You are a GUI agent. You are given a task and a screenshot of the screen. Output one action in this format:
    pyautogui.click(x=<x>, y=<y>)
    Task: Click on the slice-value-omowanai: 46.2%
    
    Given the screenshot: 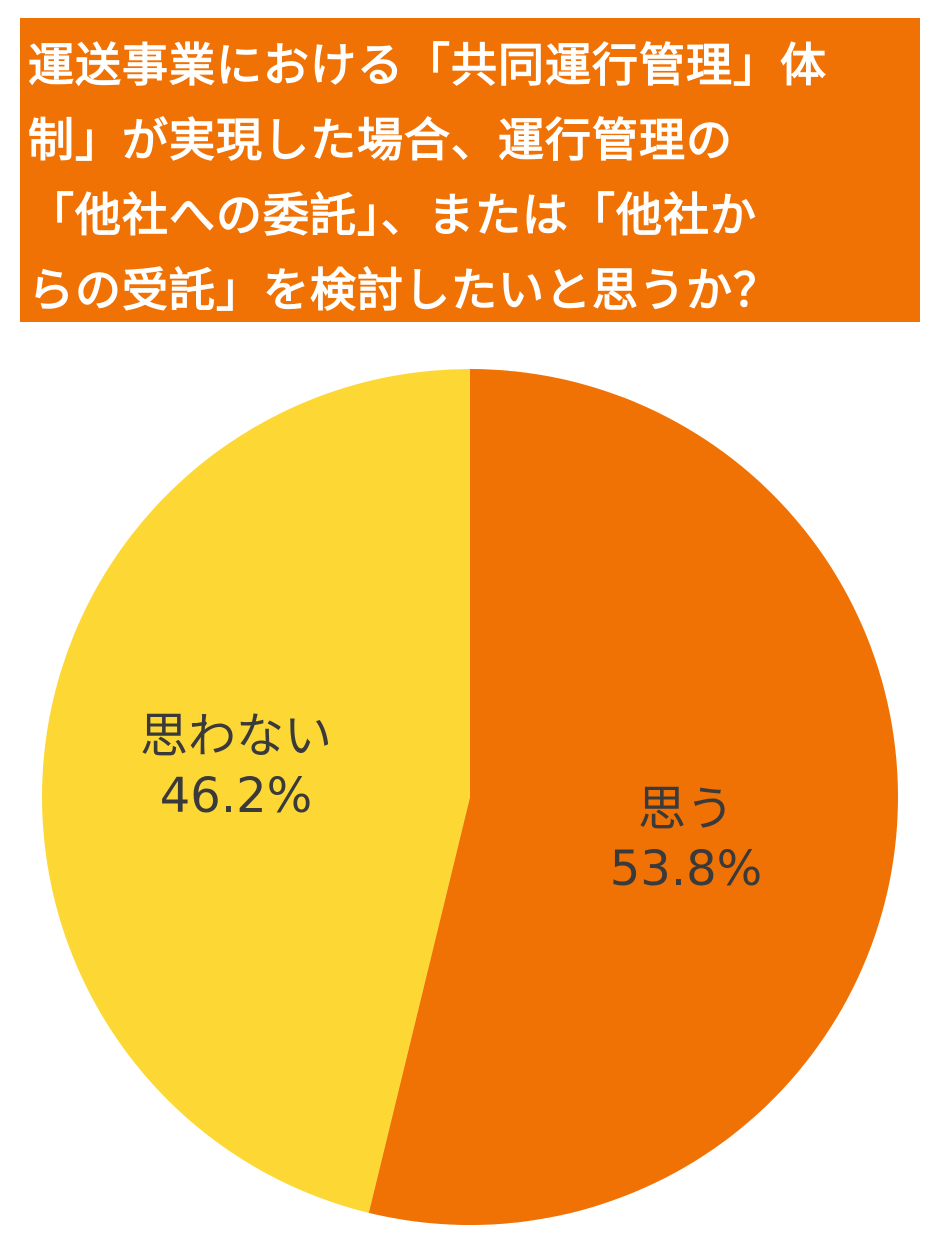 What is the action you would take?
    pyautogui.click(x=236, y=796)
    